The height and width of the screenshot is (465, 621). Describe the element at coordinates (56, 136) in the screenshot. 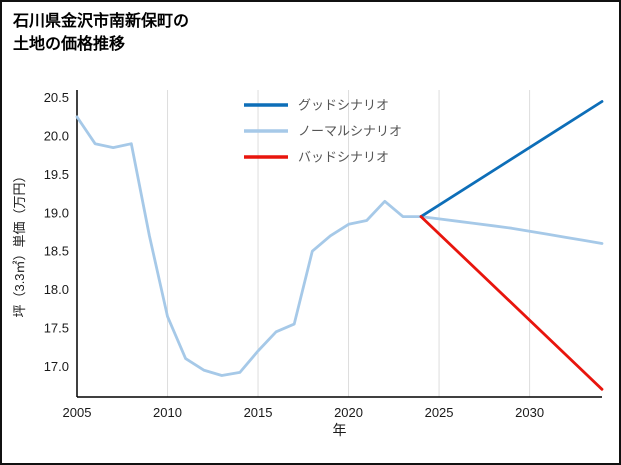

I see `y-tick-label: 20.0` at that location.